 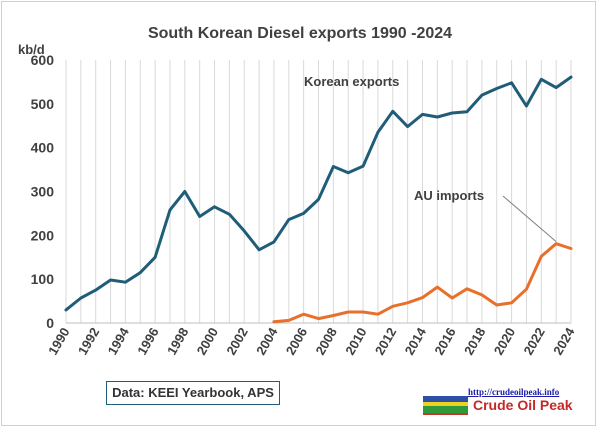 I want to click on x-tick-label: 2012, so click(x=385, y=341).